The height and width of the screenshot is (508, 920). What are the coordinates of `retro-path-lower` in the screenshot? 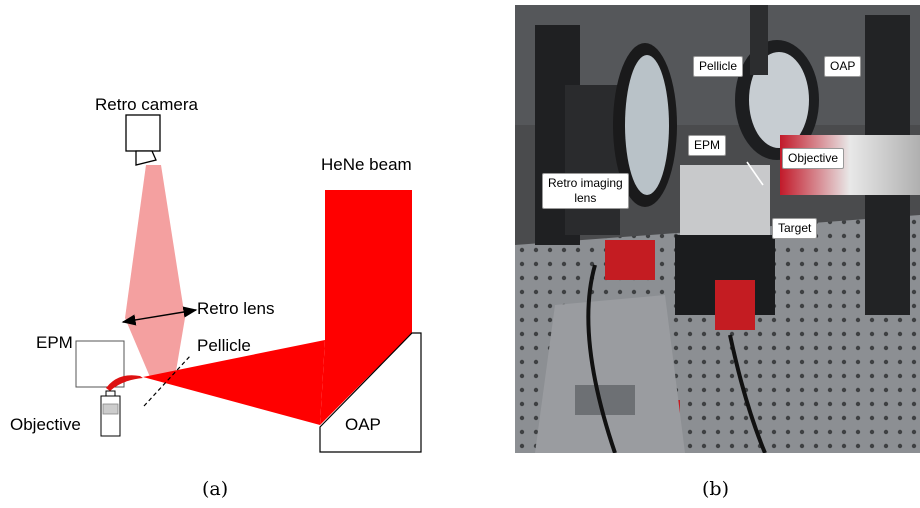 It's located at (155, 347).